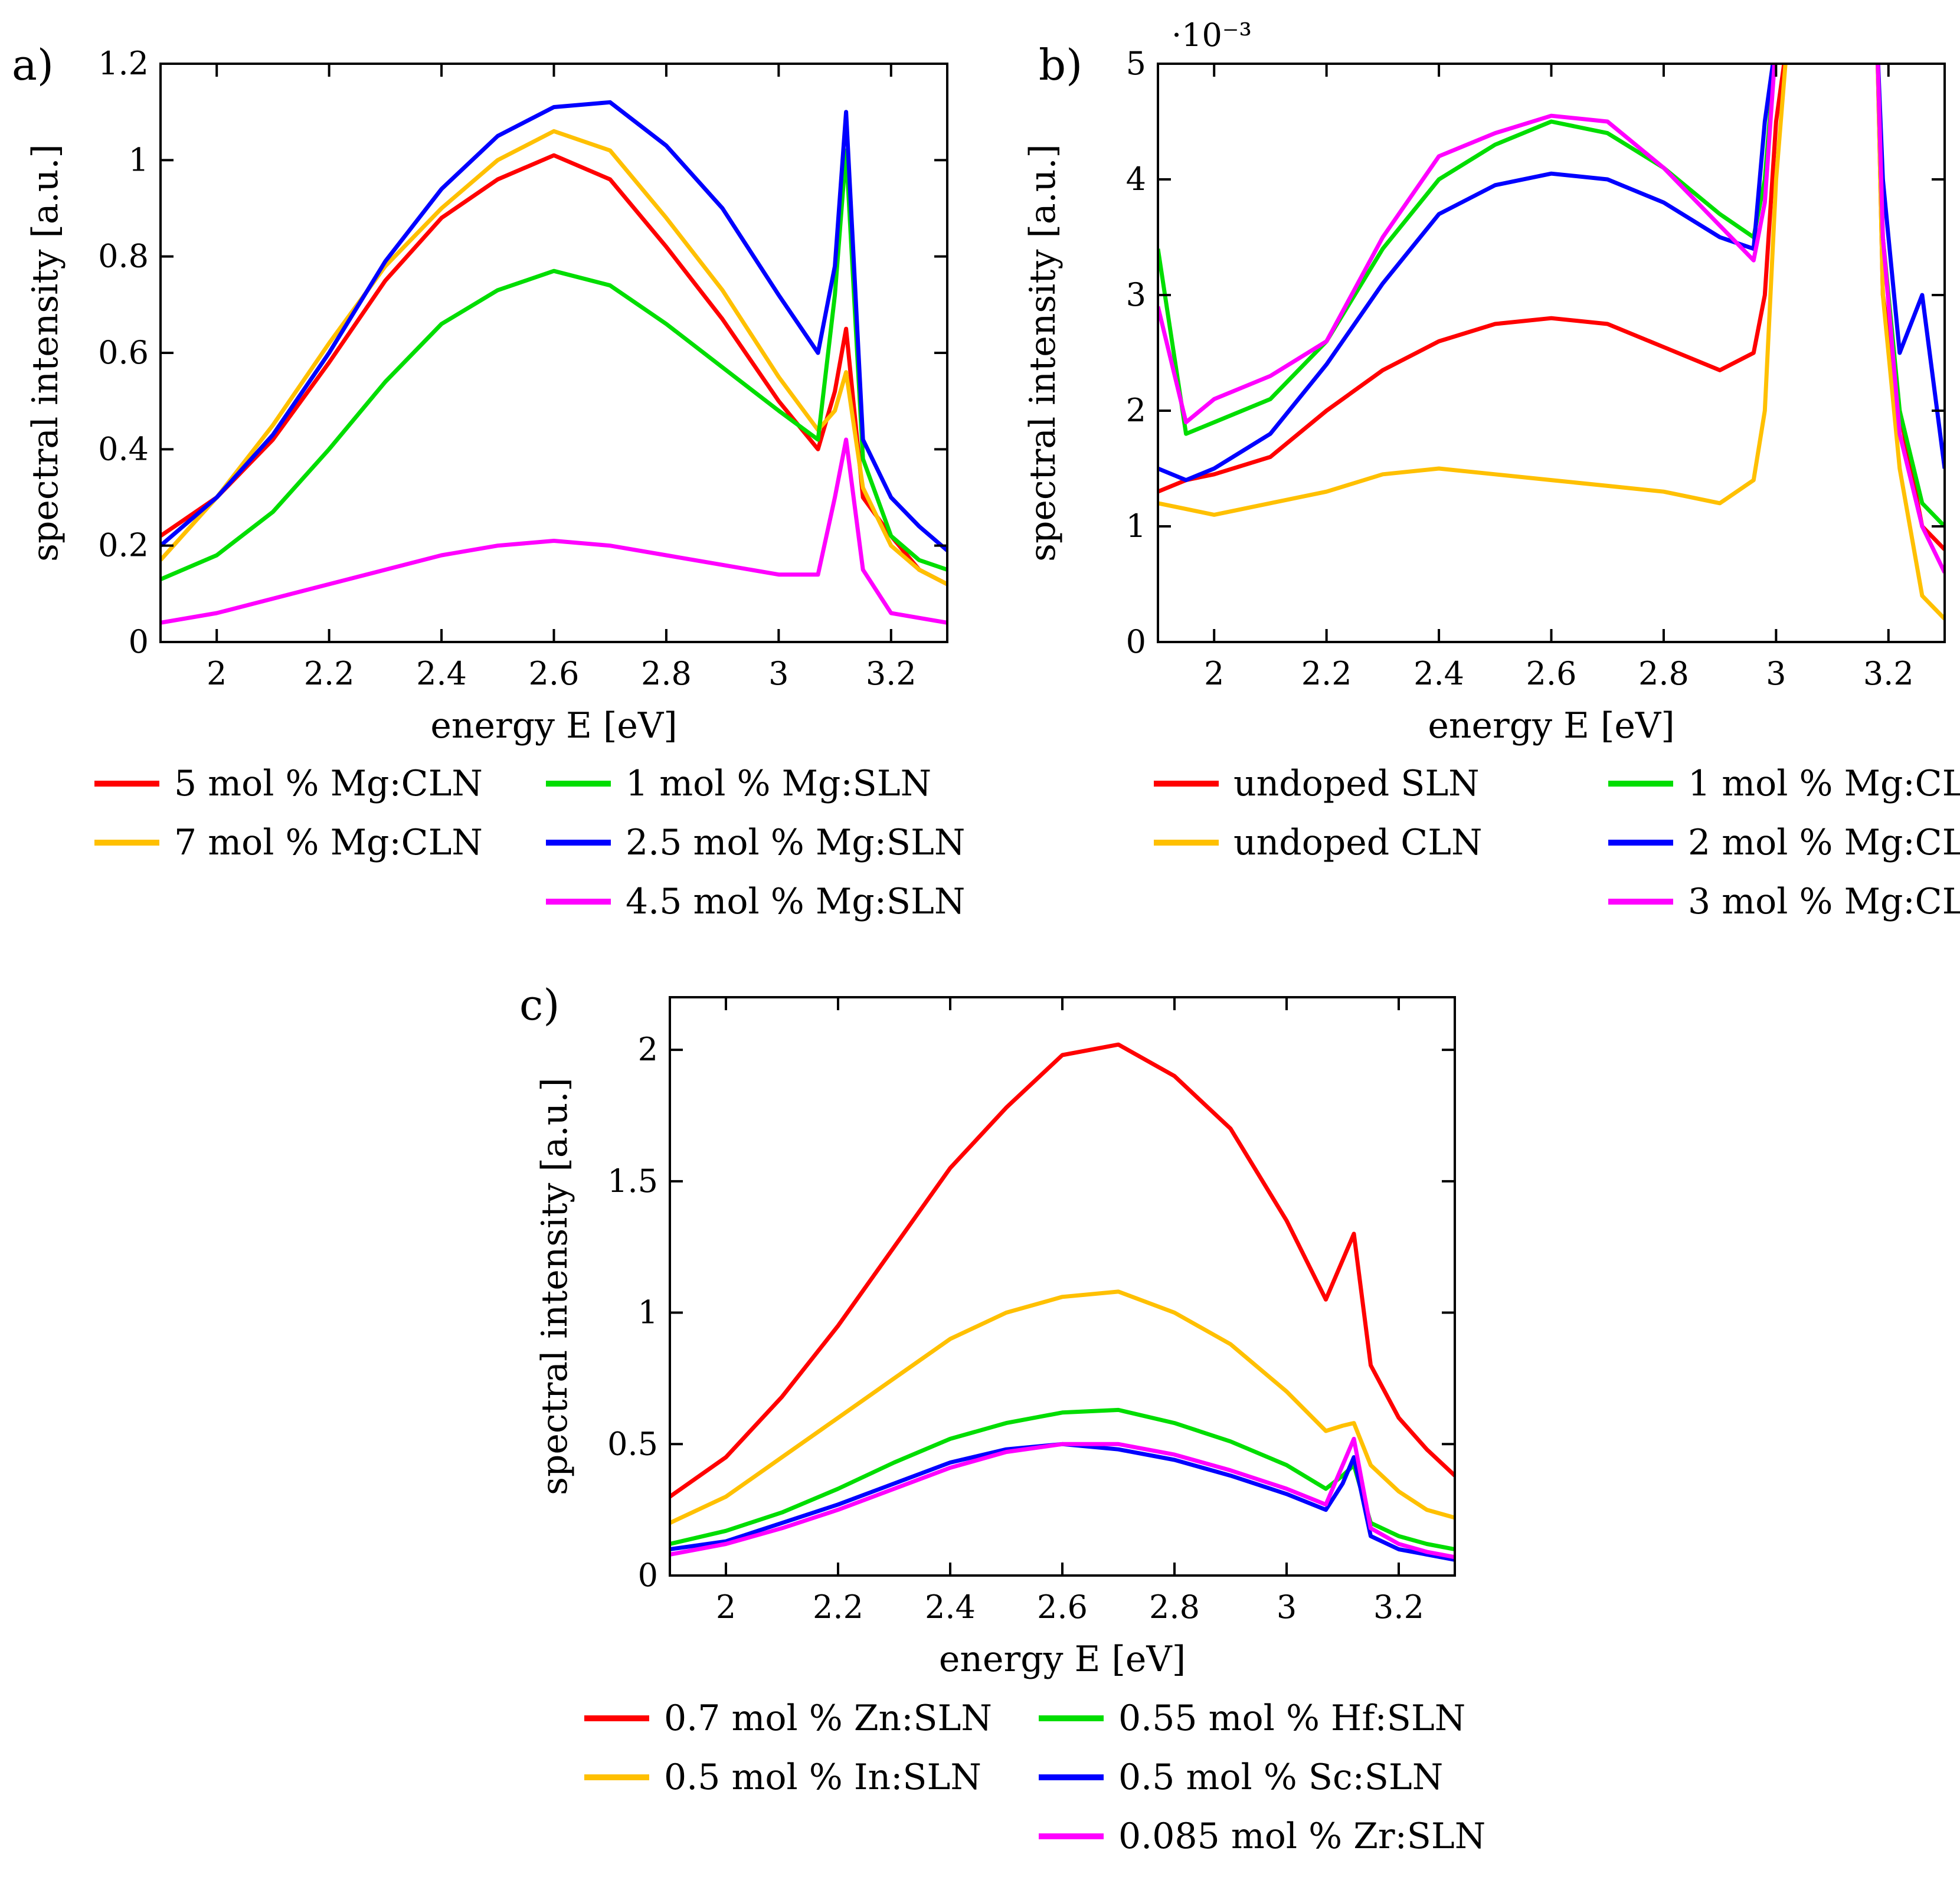 The height and width of the screenshot is (1880, 1960). What do you see at coordinates (124, 256) in the screenshot?
I see `y-tick-label: 0.8` at bounding box center [124, 256].